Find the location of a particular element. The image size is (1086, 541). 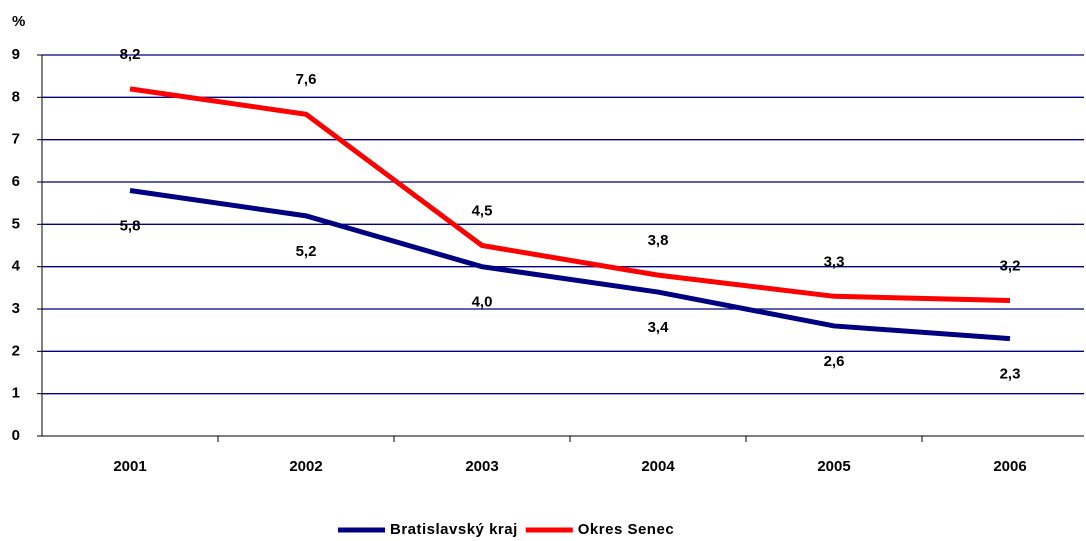

data-label: 2,3 is located at coordinates (1010, 374).